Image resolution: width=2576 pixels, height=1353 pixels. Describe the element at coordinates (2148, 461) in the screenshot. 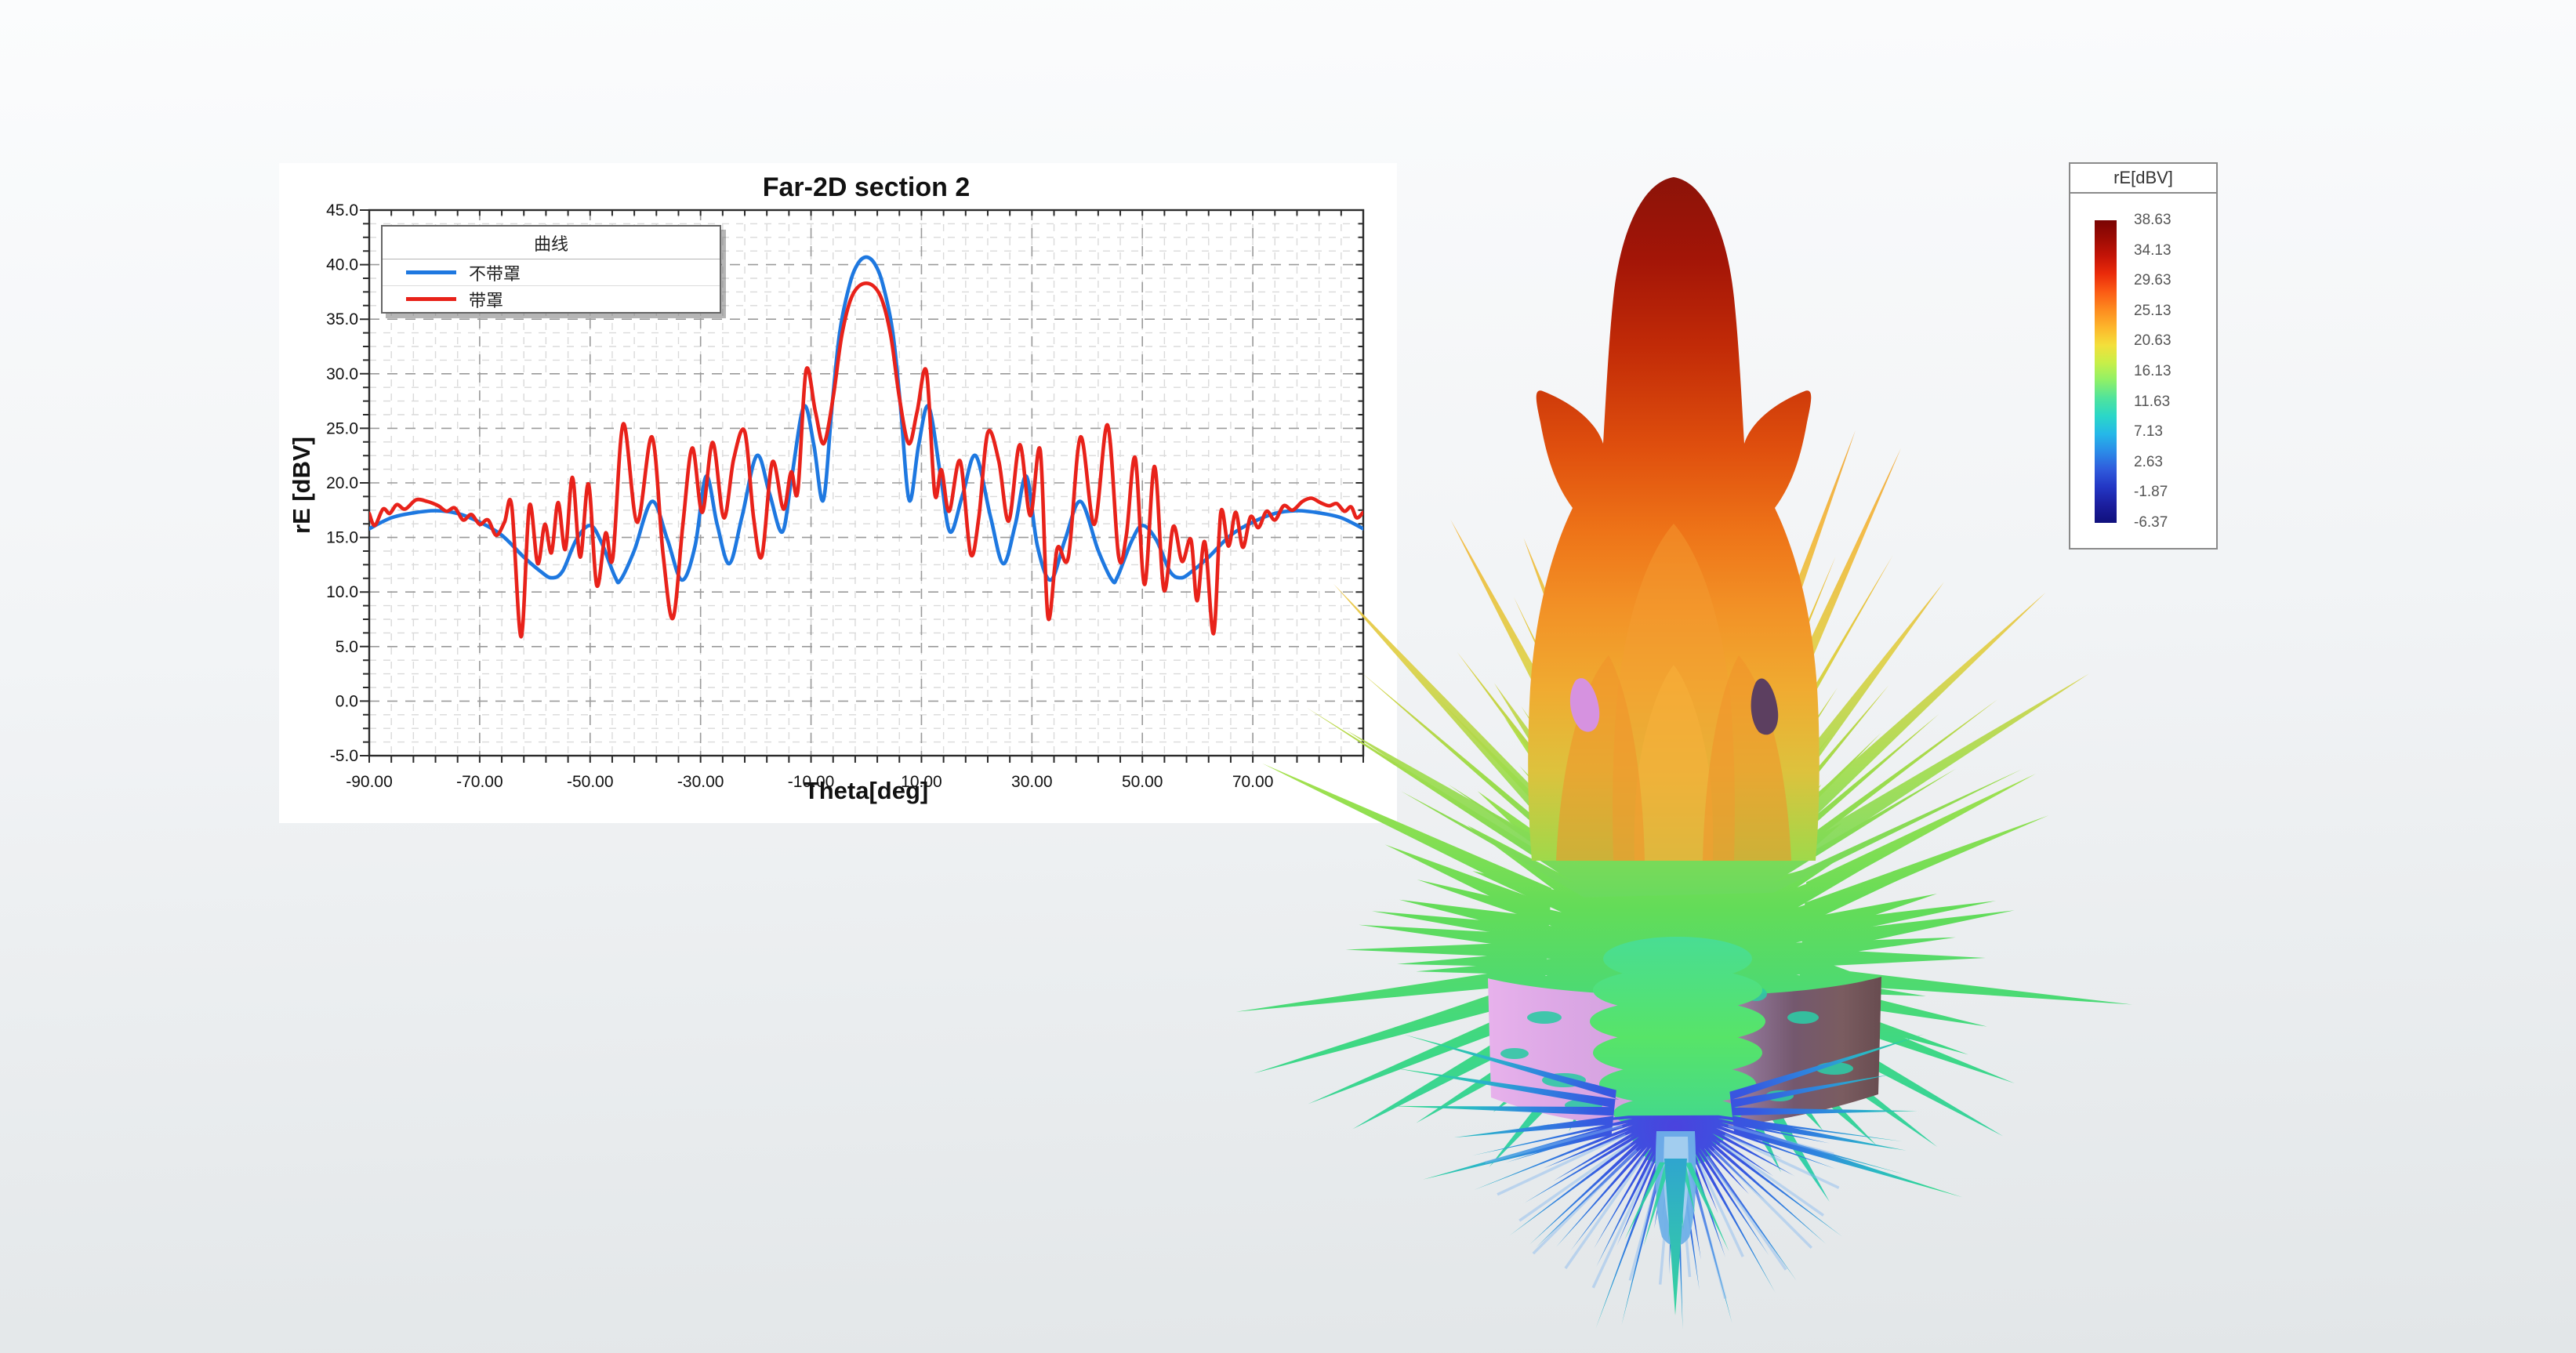

I see `colorbar-tick-label: 2.63` at that location.